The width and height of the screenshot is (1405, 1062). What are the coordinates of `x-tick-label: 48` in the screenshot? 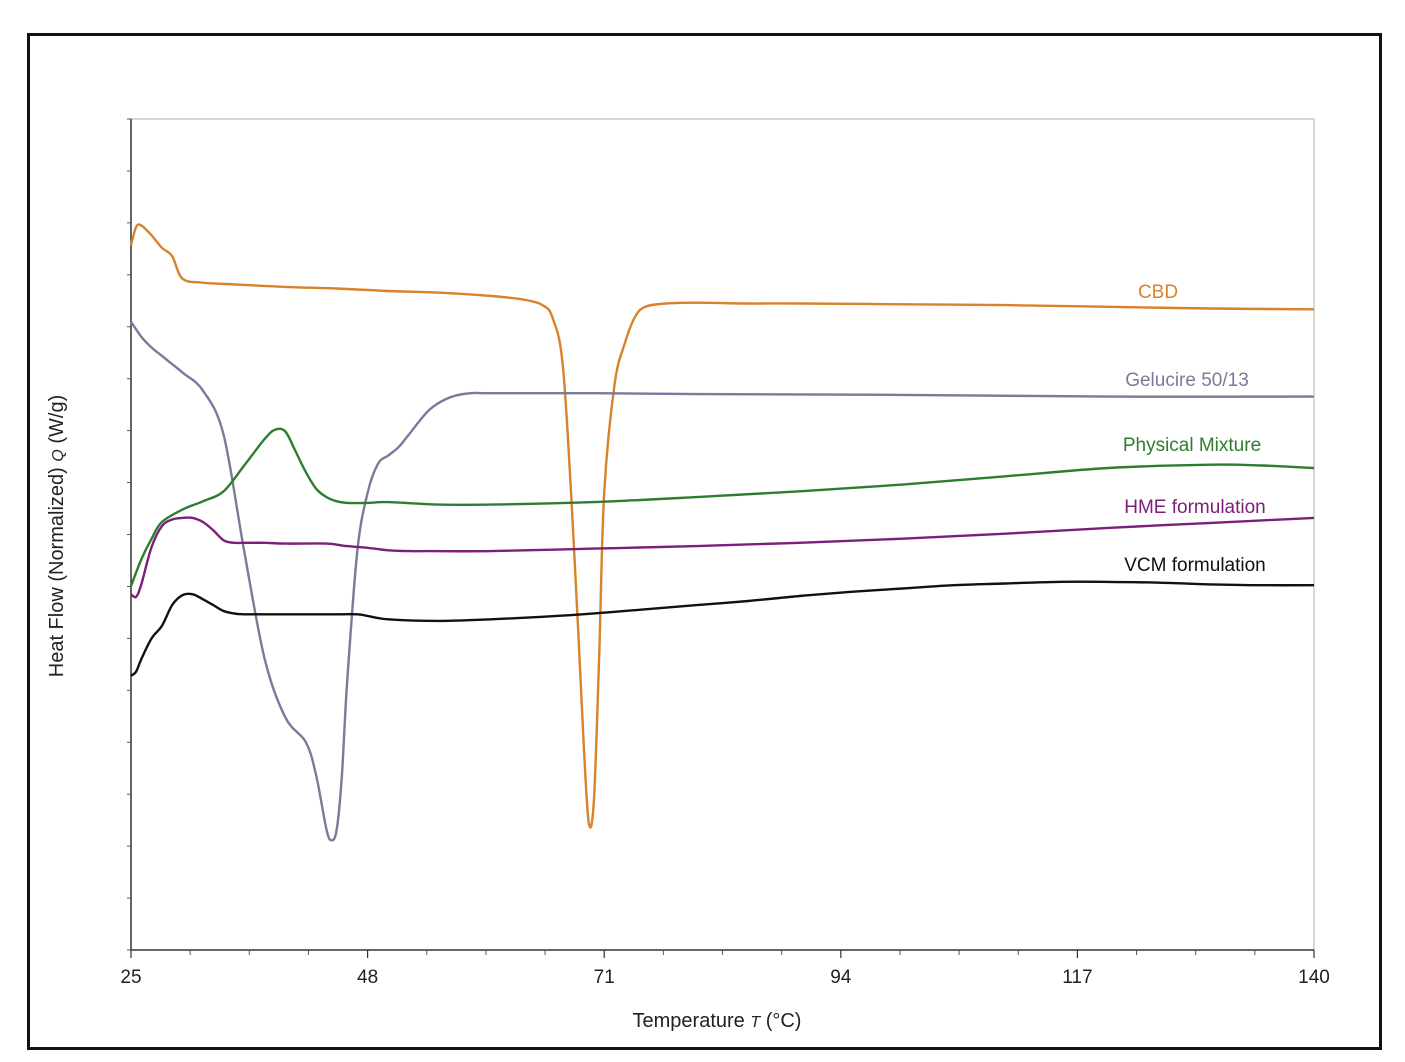 It's located at (367, 977).